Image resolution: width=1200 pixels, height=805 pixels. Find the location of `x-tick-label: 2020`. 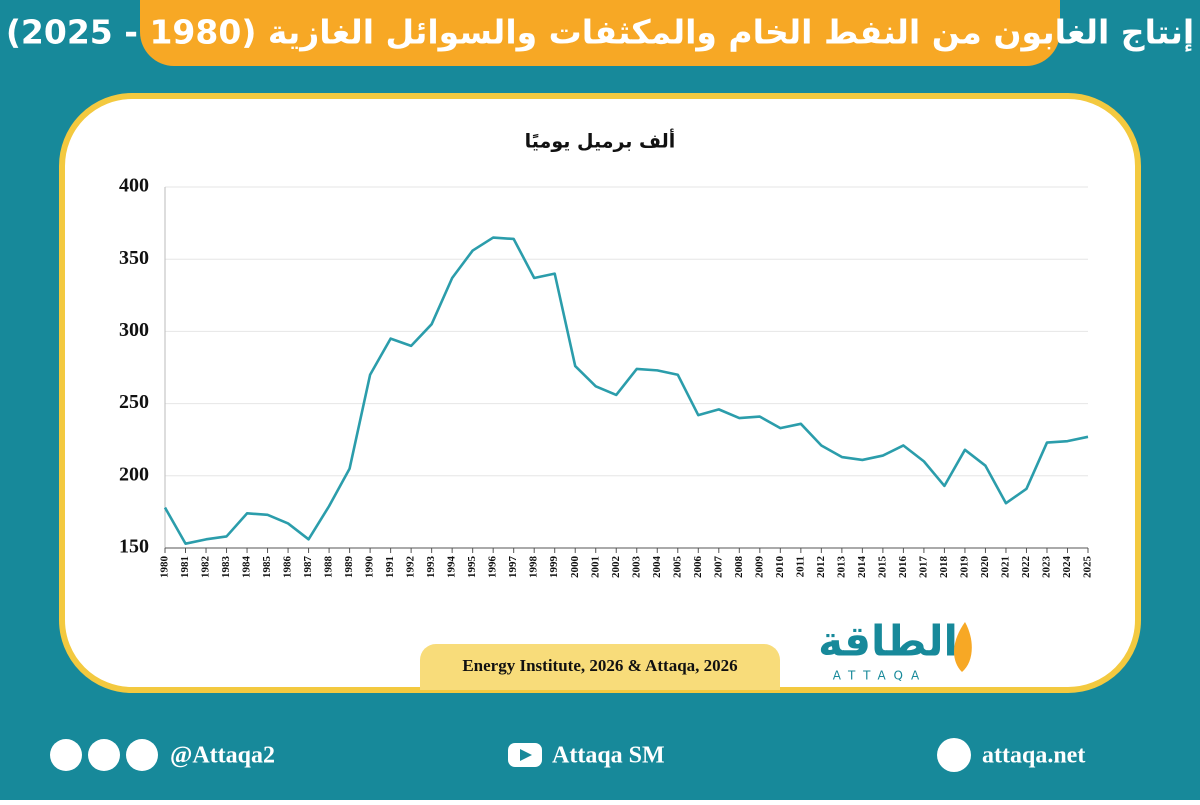

x-tick-label: 2020 is located at coordinates (985, 567).